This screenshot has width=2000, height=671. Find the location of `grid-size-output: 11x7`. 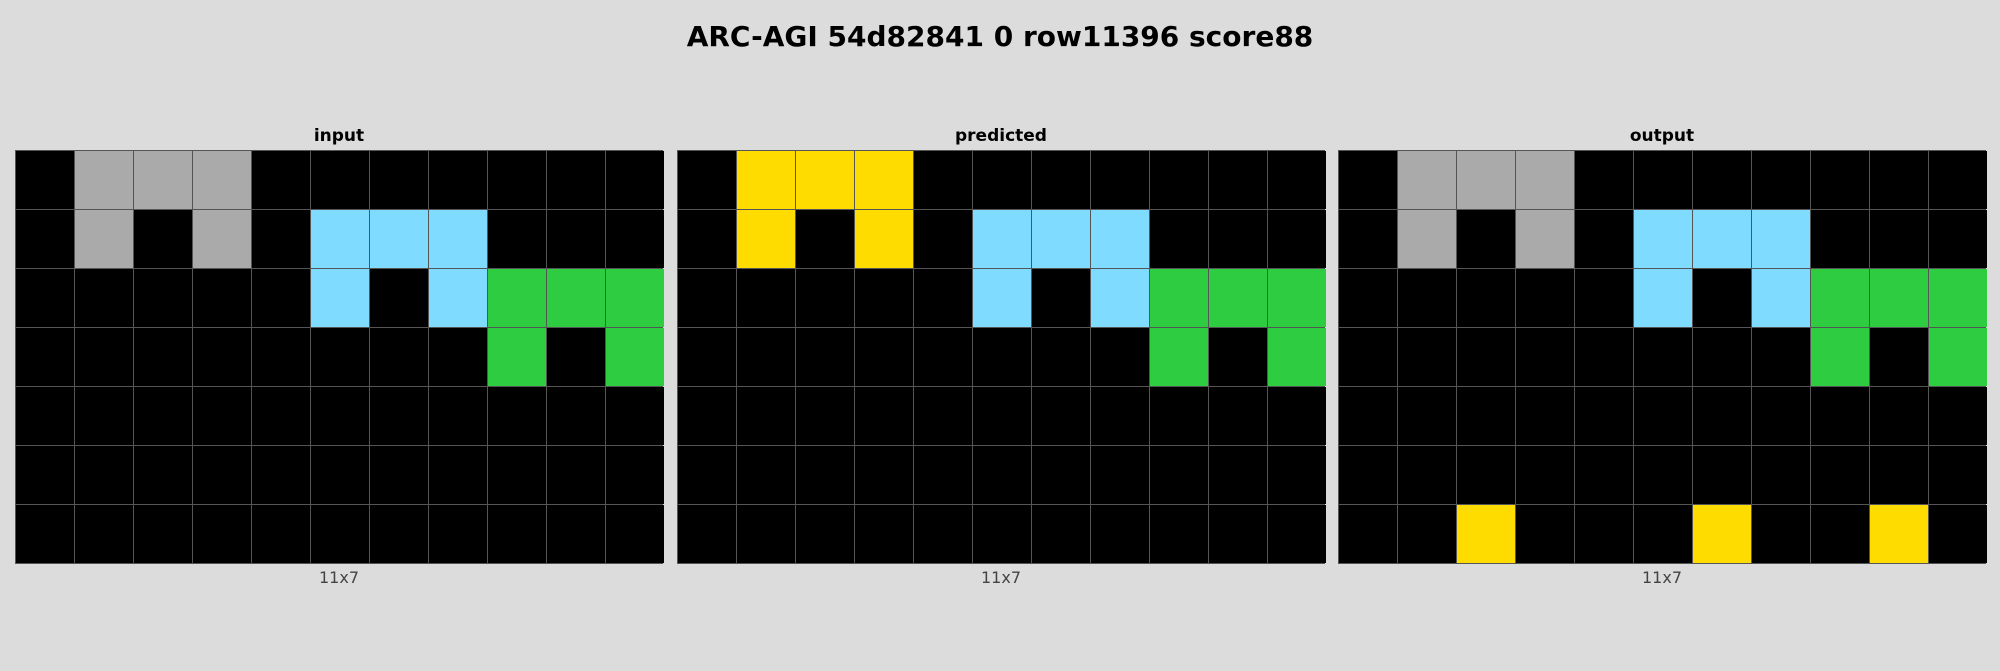

grid-size-output: 11x7 is located at coordinates (1661, 577).